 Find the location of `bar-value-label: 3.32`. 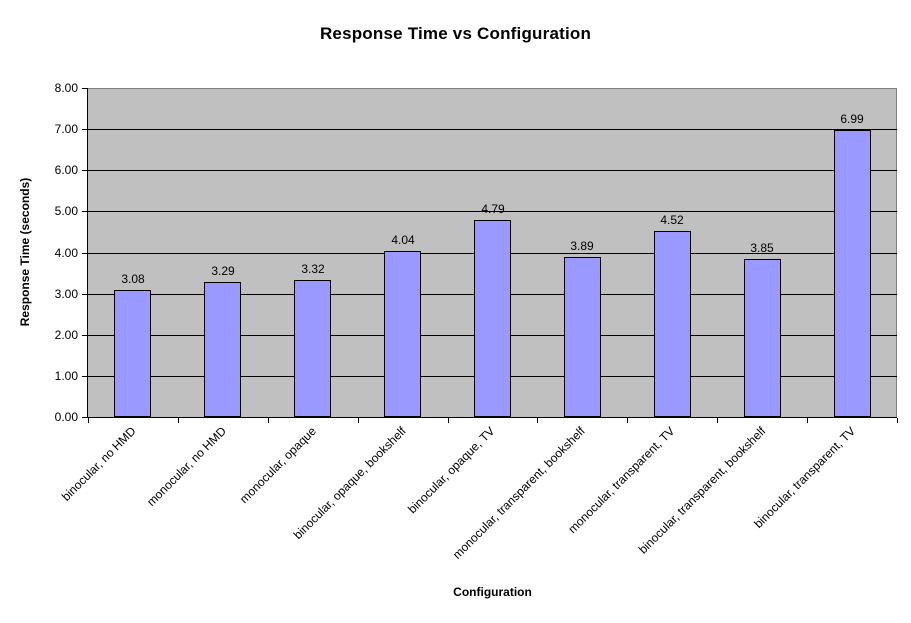

bar-value-label: 3.32 is located at coordinates (313, 269).